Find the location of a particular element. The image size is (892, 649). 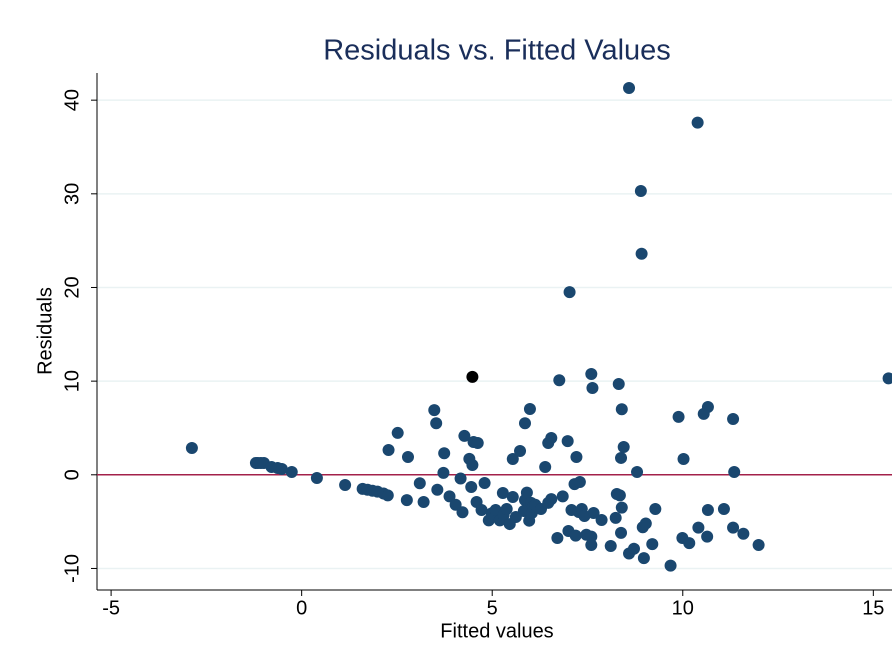

x-tick-label: -5 is located at coordinates (111, 608).